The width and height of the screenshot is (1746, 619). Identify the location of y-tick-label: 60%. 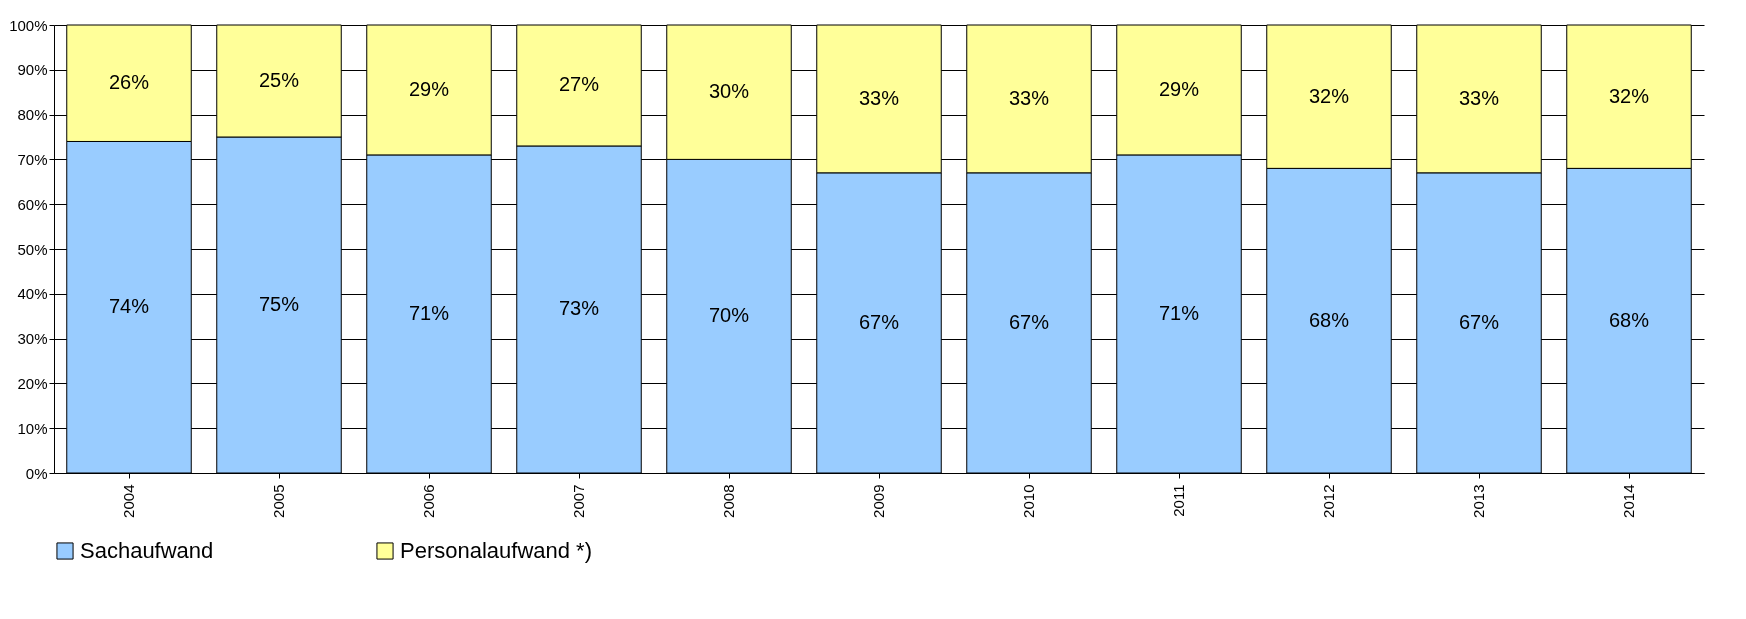
(32, 204).